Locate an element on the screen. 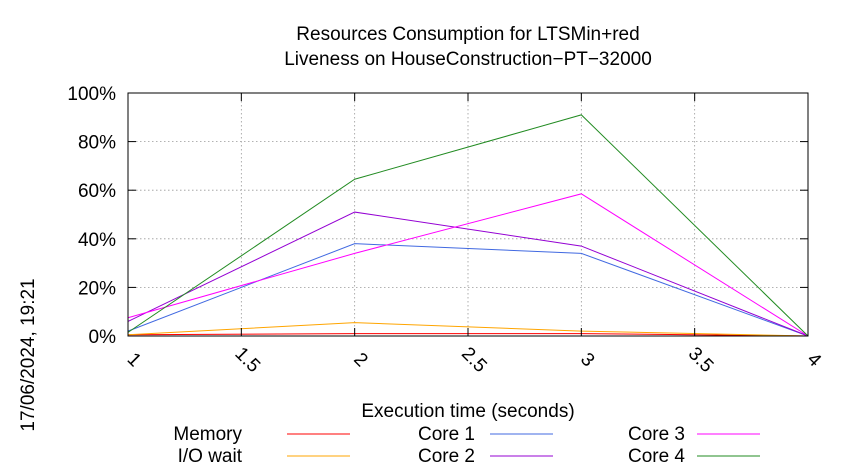  x-tick-label: 1 is located at coordinates (134, 360).